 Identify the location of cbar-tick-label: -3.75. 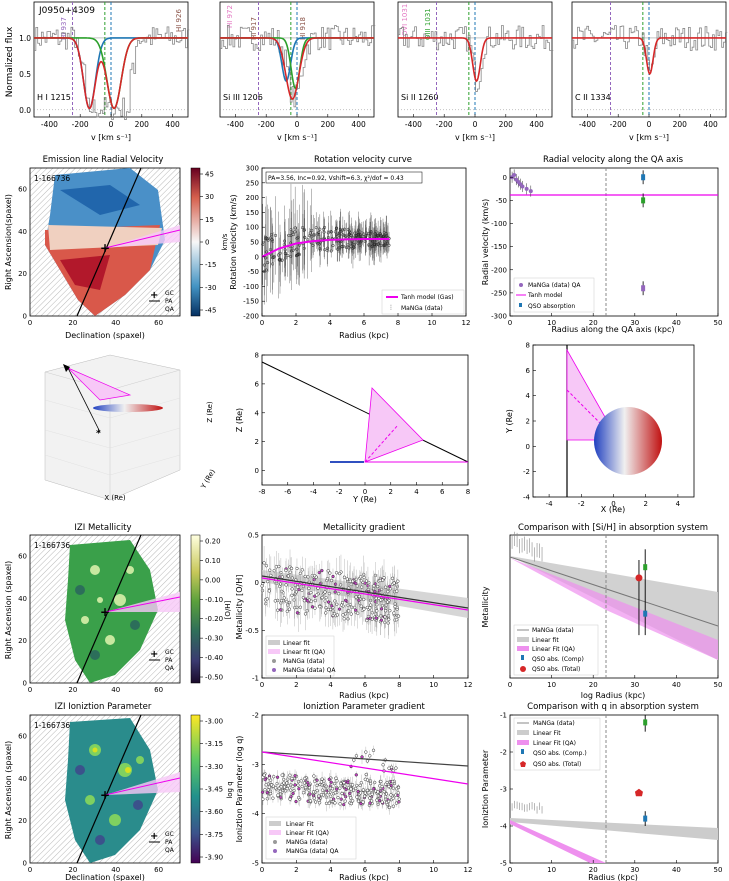
(214, 835).